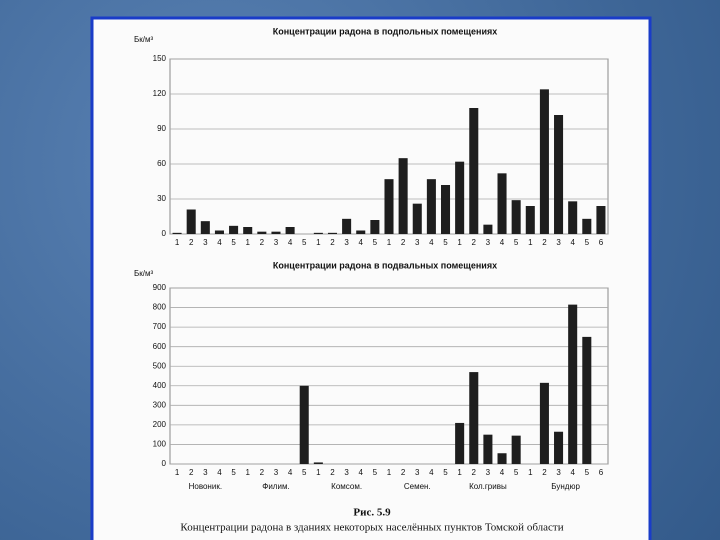  What do you see at coordinates (164, 463) in the screenshot?
I see `y-tick-label: 0` at bounding box center [164, 463].